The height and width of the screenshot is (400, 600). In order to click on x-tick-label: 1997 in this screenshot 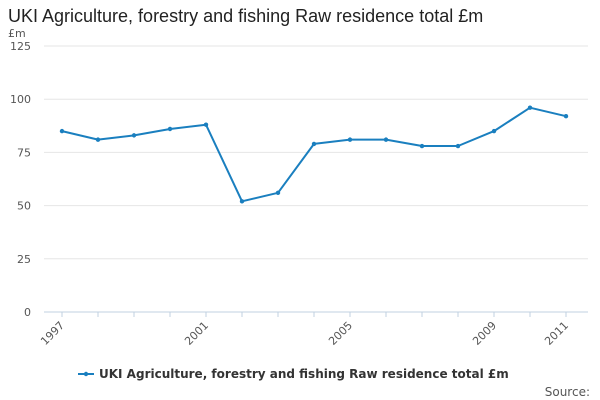, I will do `click(52, 333)`.